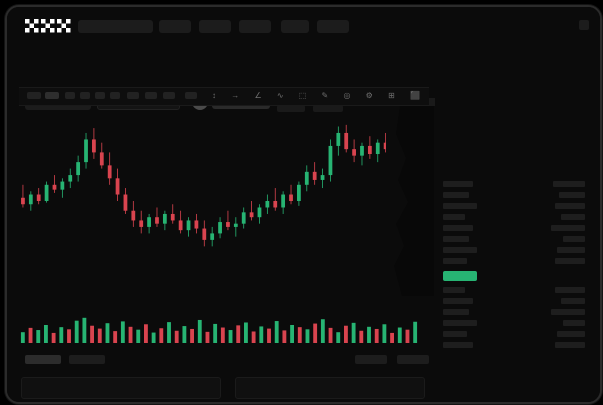 This screenshot has width=603, height=405. I want to click on orderbook-mid-price, so click(460, 276).